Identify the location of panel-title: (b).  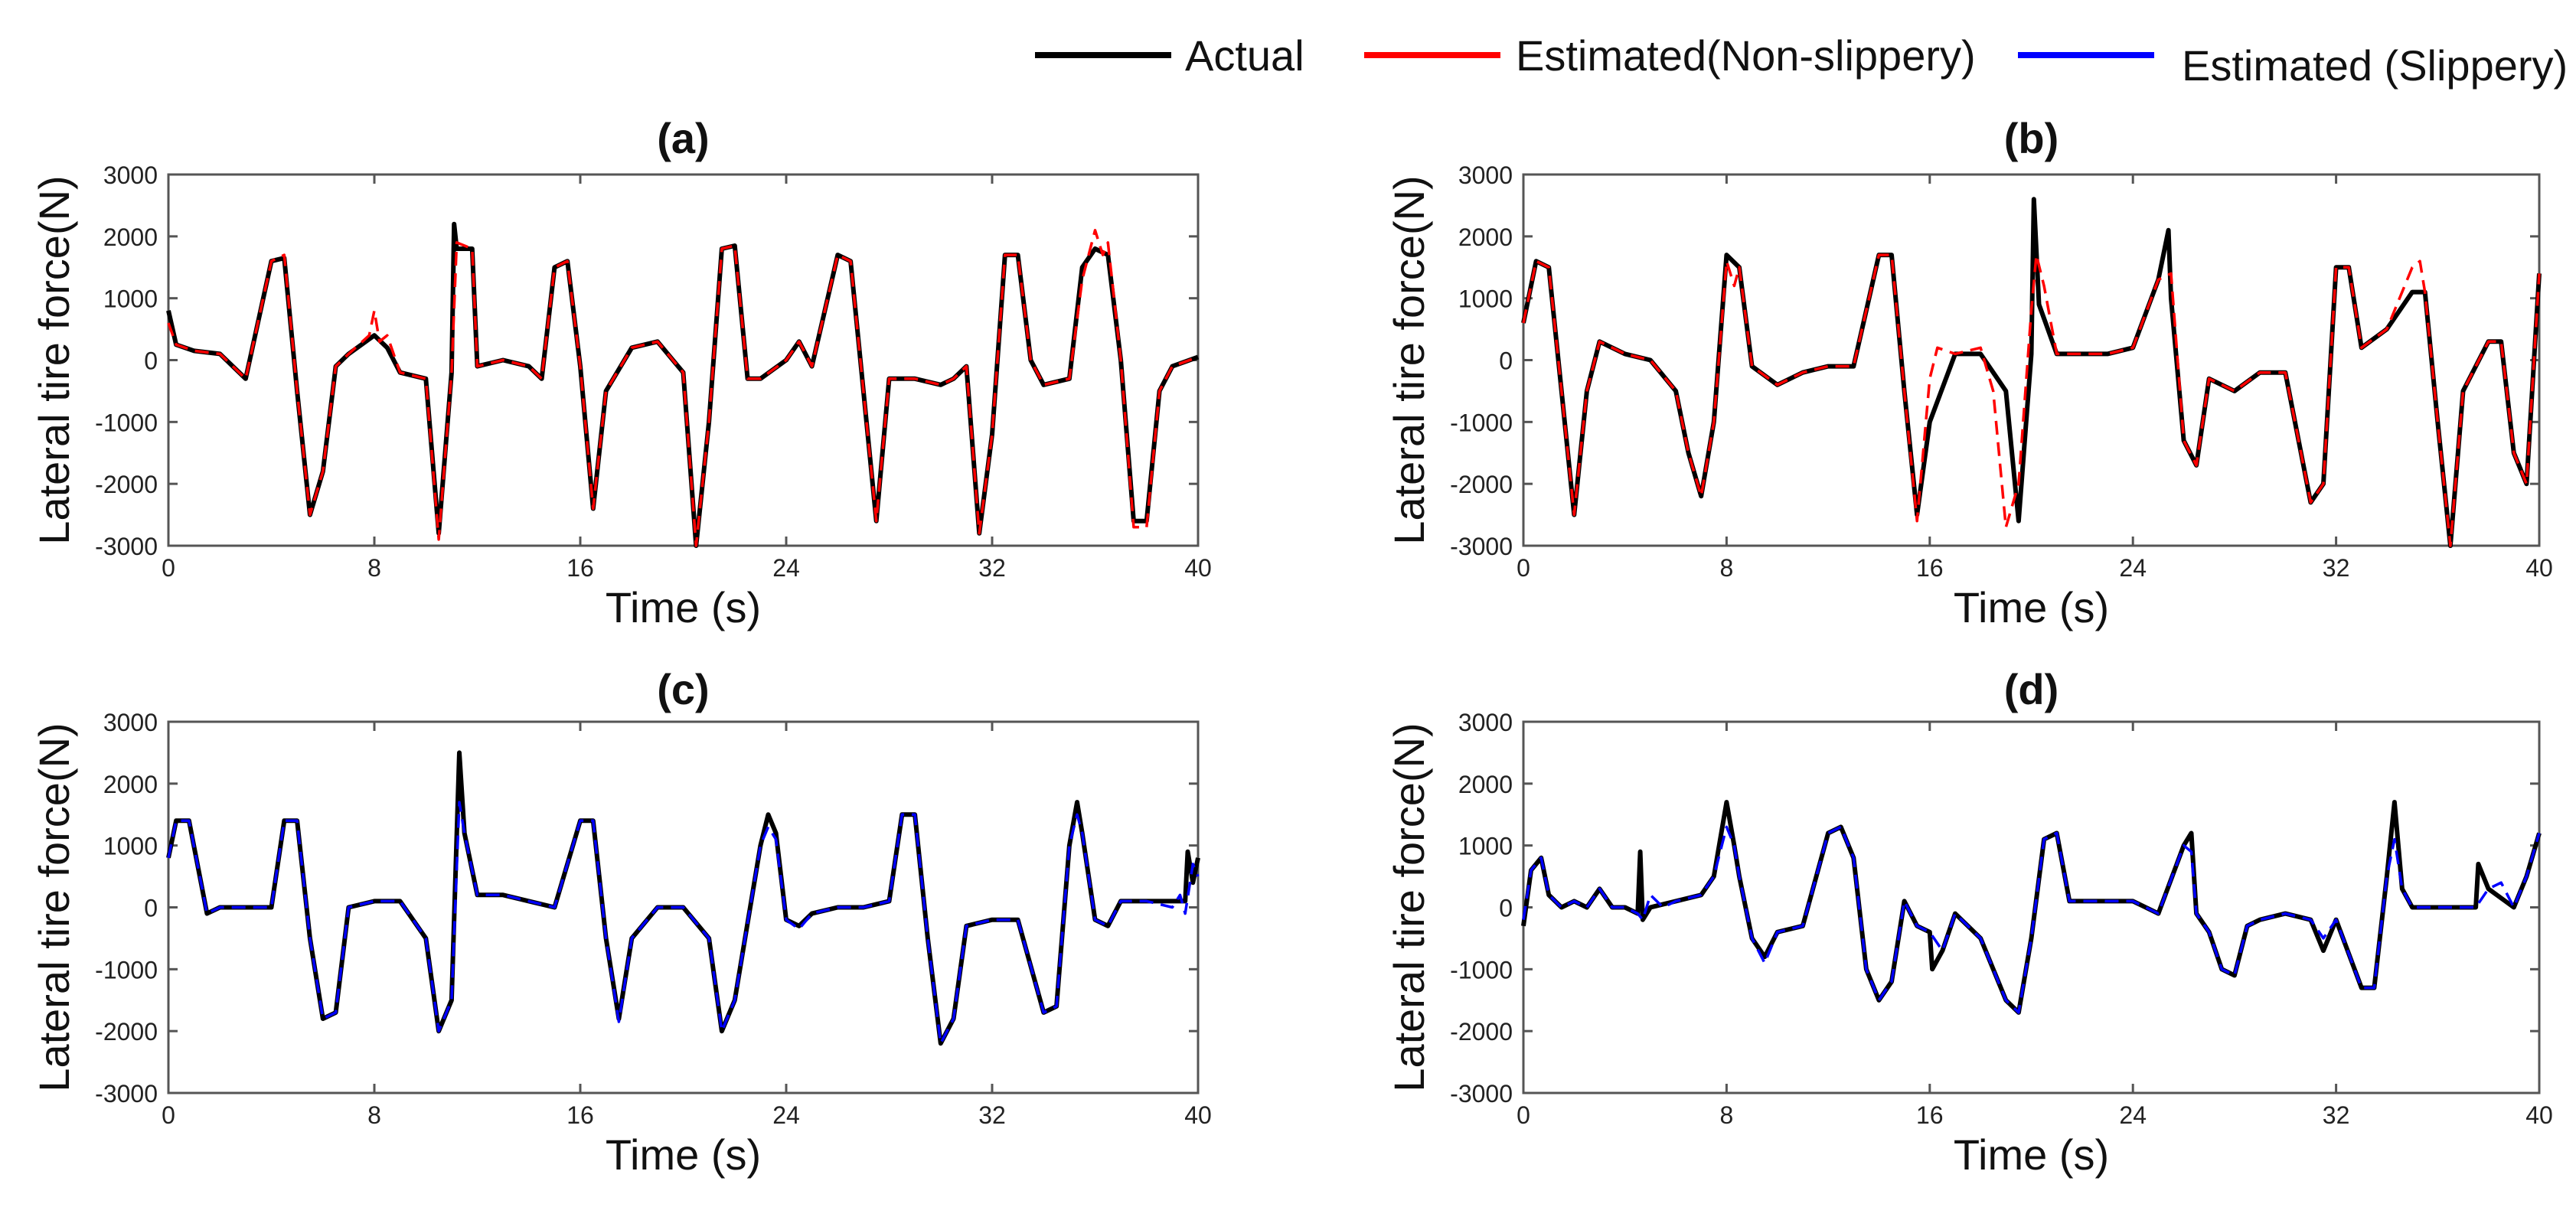
(2031, 138).